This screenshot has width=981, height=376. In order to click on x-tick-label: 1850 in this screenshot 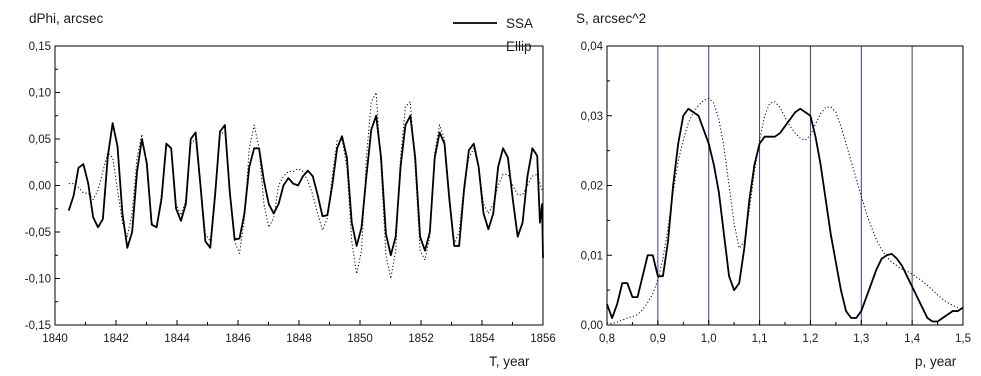, I will do `click(360, 339)`.